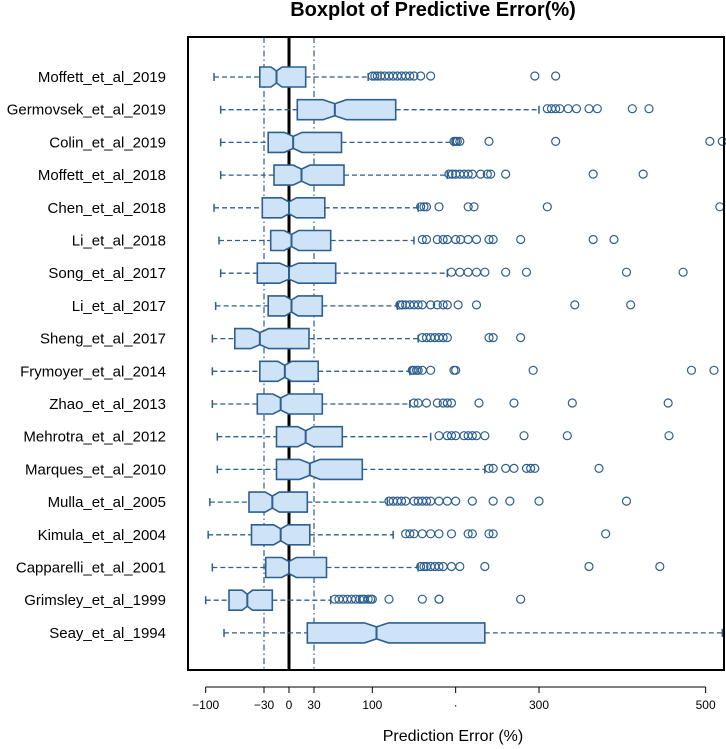 The width and height of the screenshot is (726, 749). What do you see at coordinates (86, 110) in the screenshot?
I see `y-tick-label: Germovsek_et_al_2019` at bounding box center [86, 110].